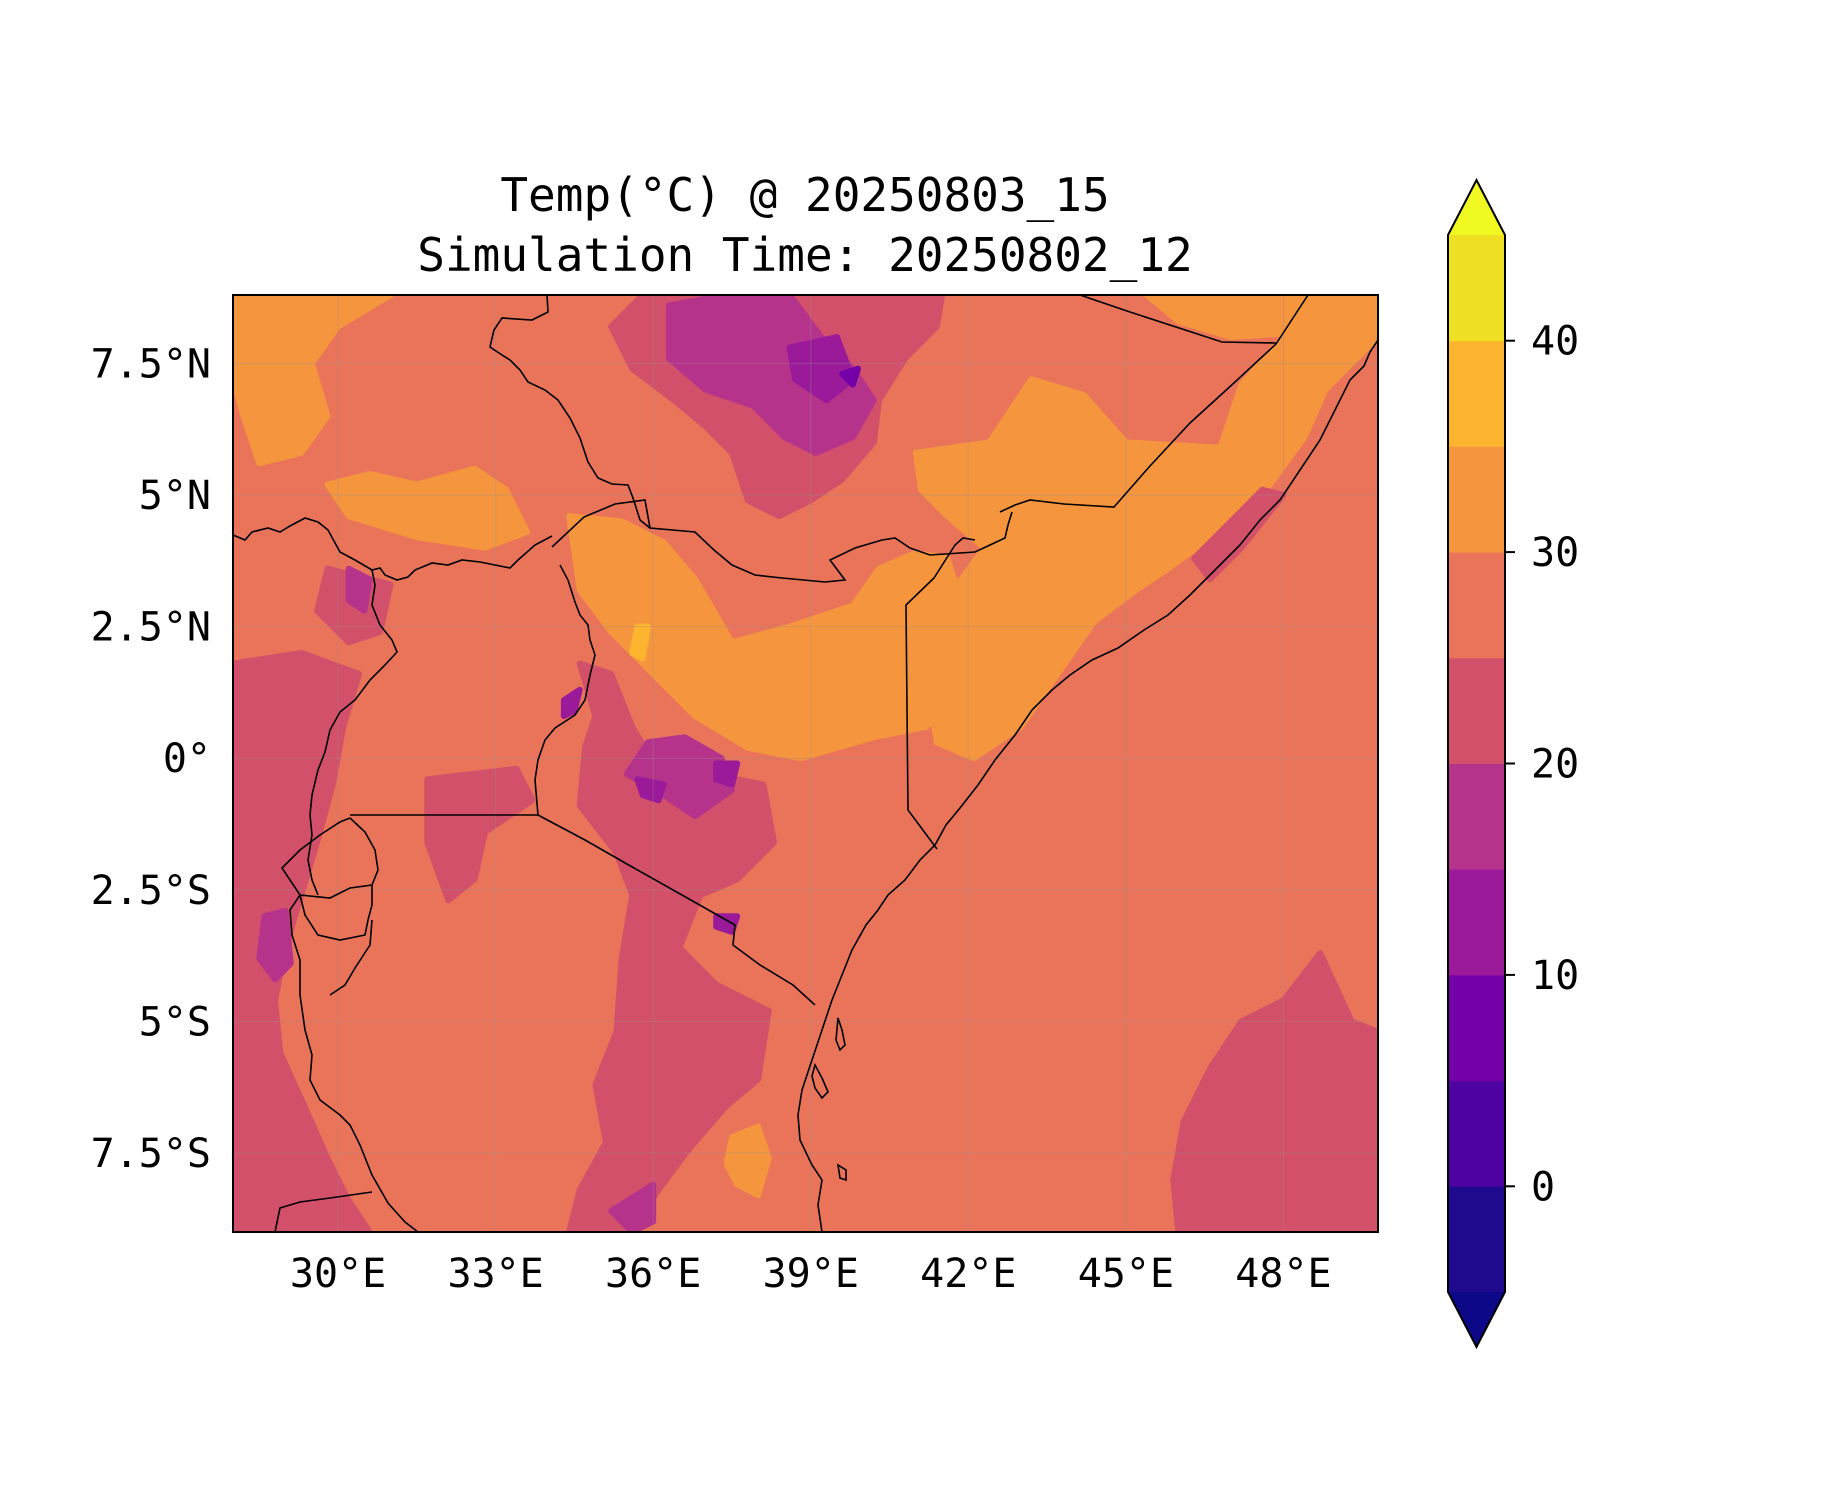 This screenshot has width=1833, height=1500. Describe the element at coordinates (1555, 765) in the screenshot. I see `colorbar-tick-label: 20` at that location.